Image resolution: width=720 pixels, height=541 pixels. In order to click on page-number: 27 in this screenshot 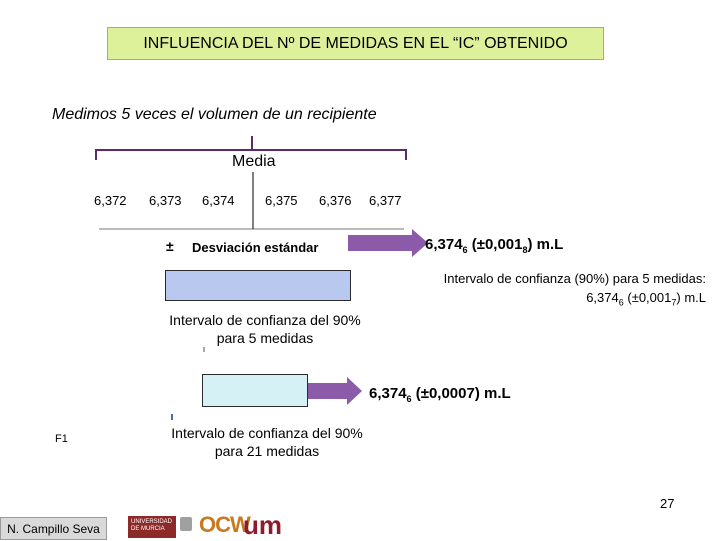, I will do `click(667, 503)`.